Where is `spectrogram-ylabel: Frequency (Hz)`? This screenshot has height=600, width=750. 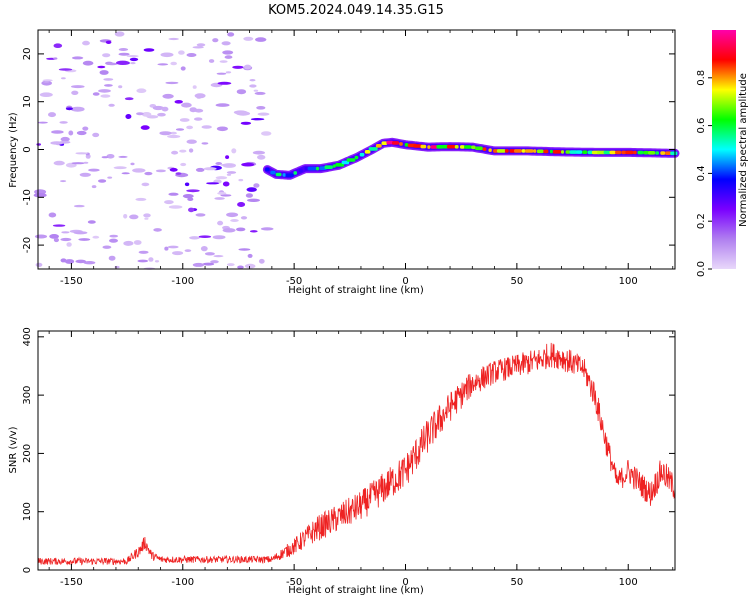
spectrogram-ylabel: Frequency (Hz) is located at coordinates (13, 150).